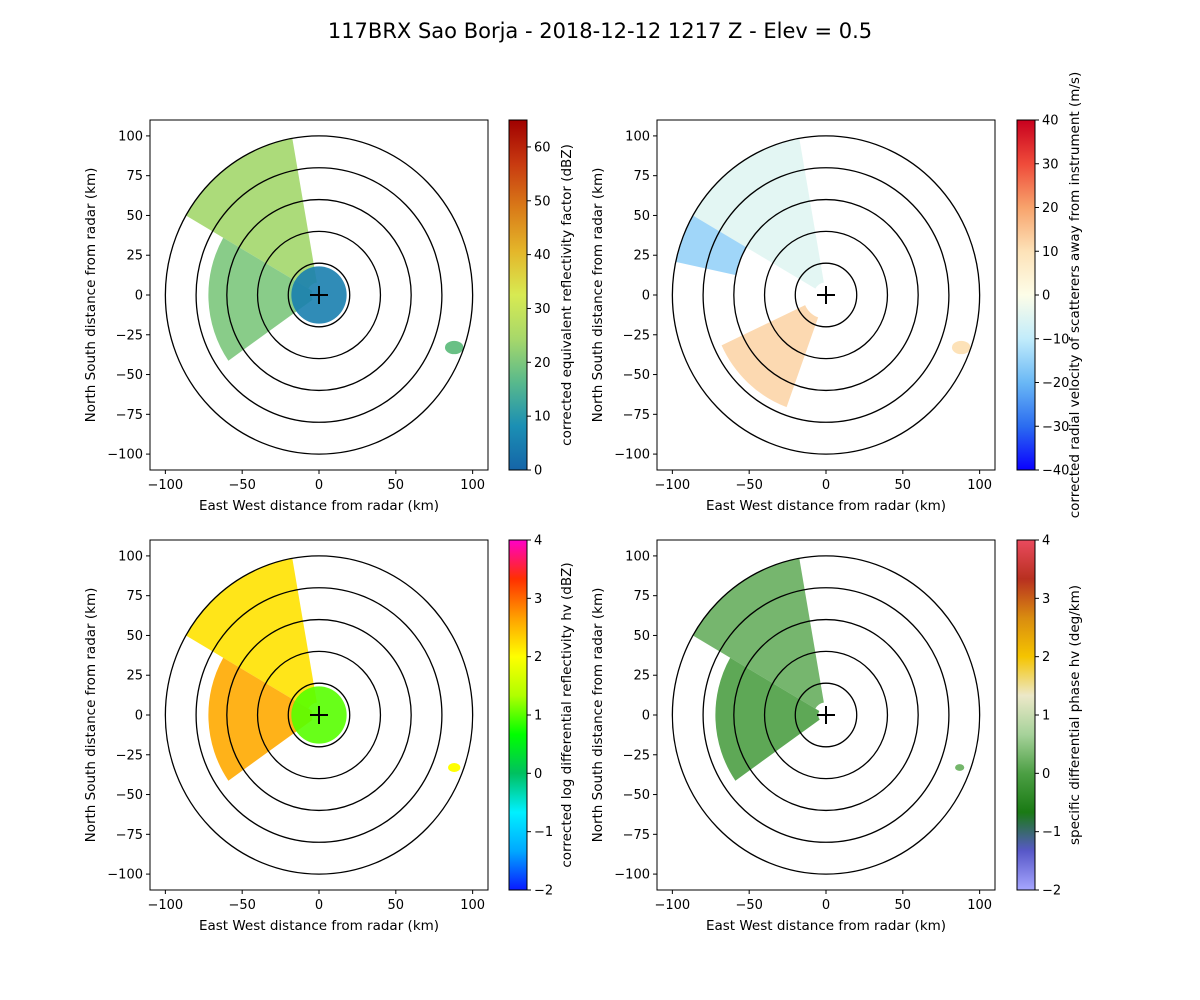 This screenshot has width=1200, height=1000. I want to click on range-ring-40km, so click(826, 715).